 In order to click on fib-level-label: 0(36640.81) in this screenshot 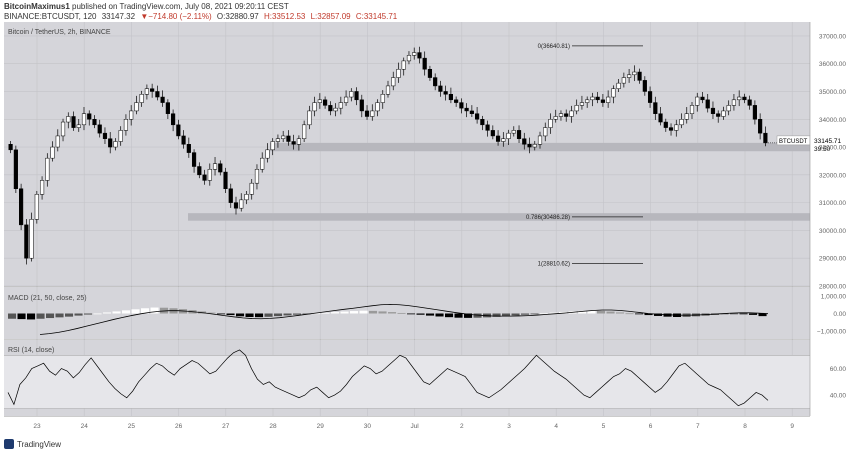, I will do `click(554, 47)`.